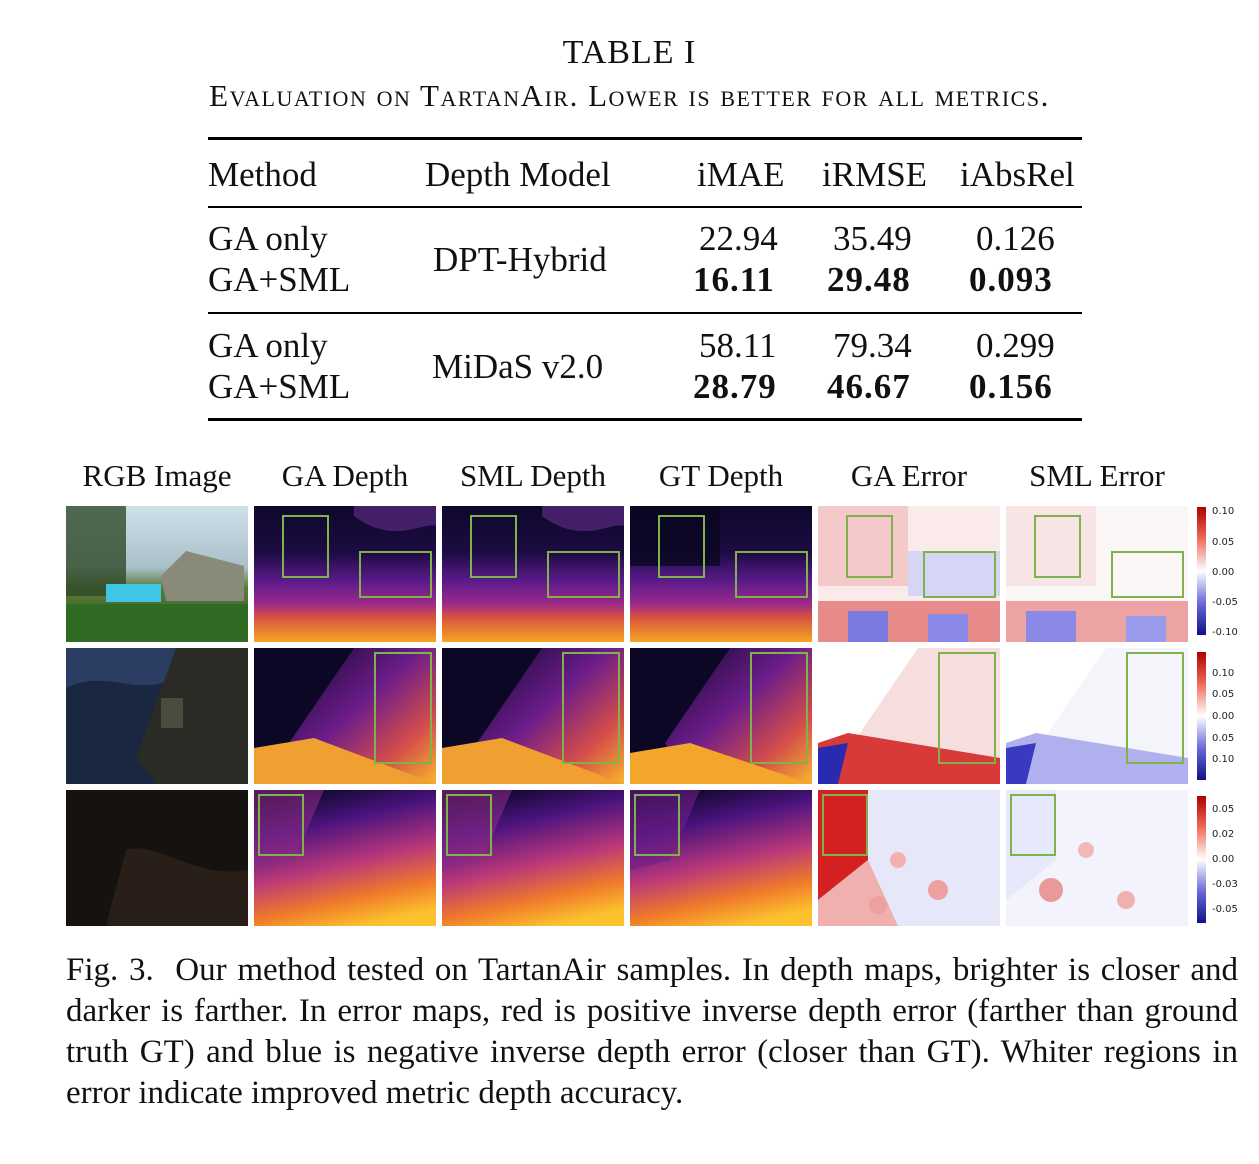 The height and width of the screenshot is (1164, 1259). What do you see at coordinates (738, 345) in the screenshot?
I see `table-cell-imae: 58.11` at bounding box center [738, 345].